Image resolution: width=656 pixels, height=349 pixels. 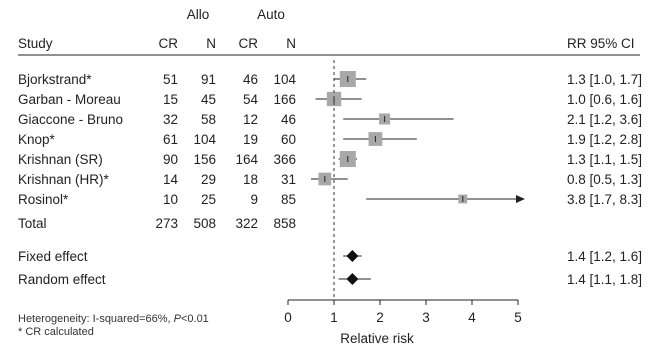 What do you see at coordinates (170, 199) in the screenshot?
I see `allo-cr-value: 10` at bounding box center [170, 199].